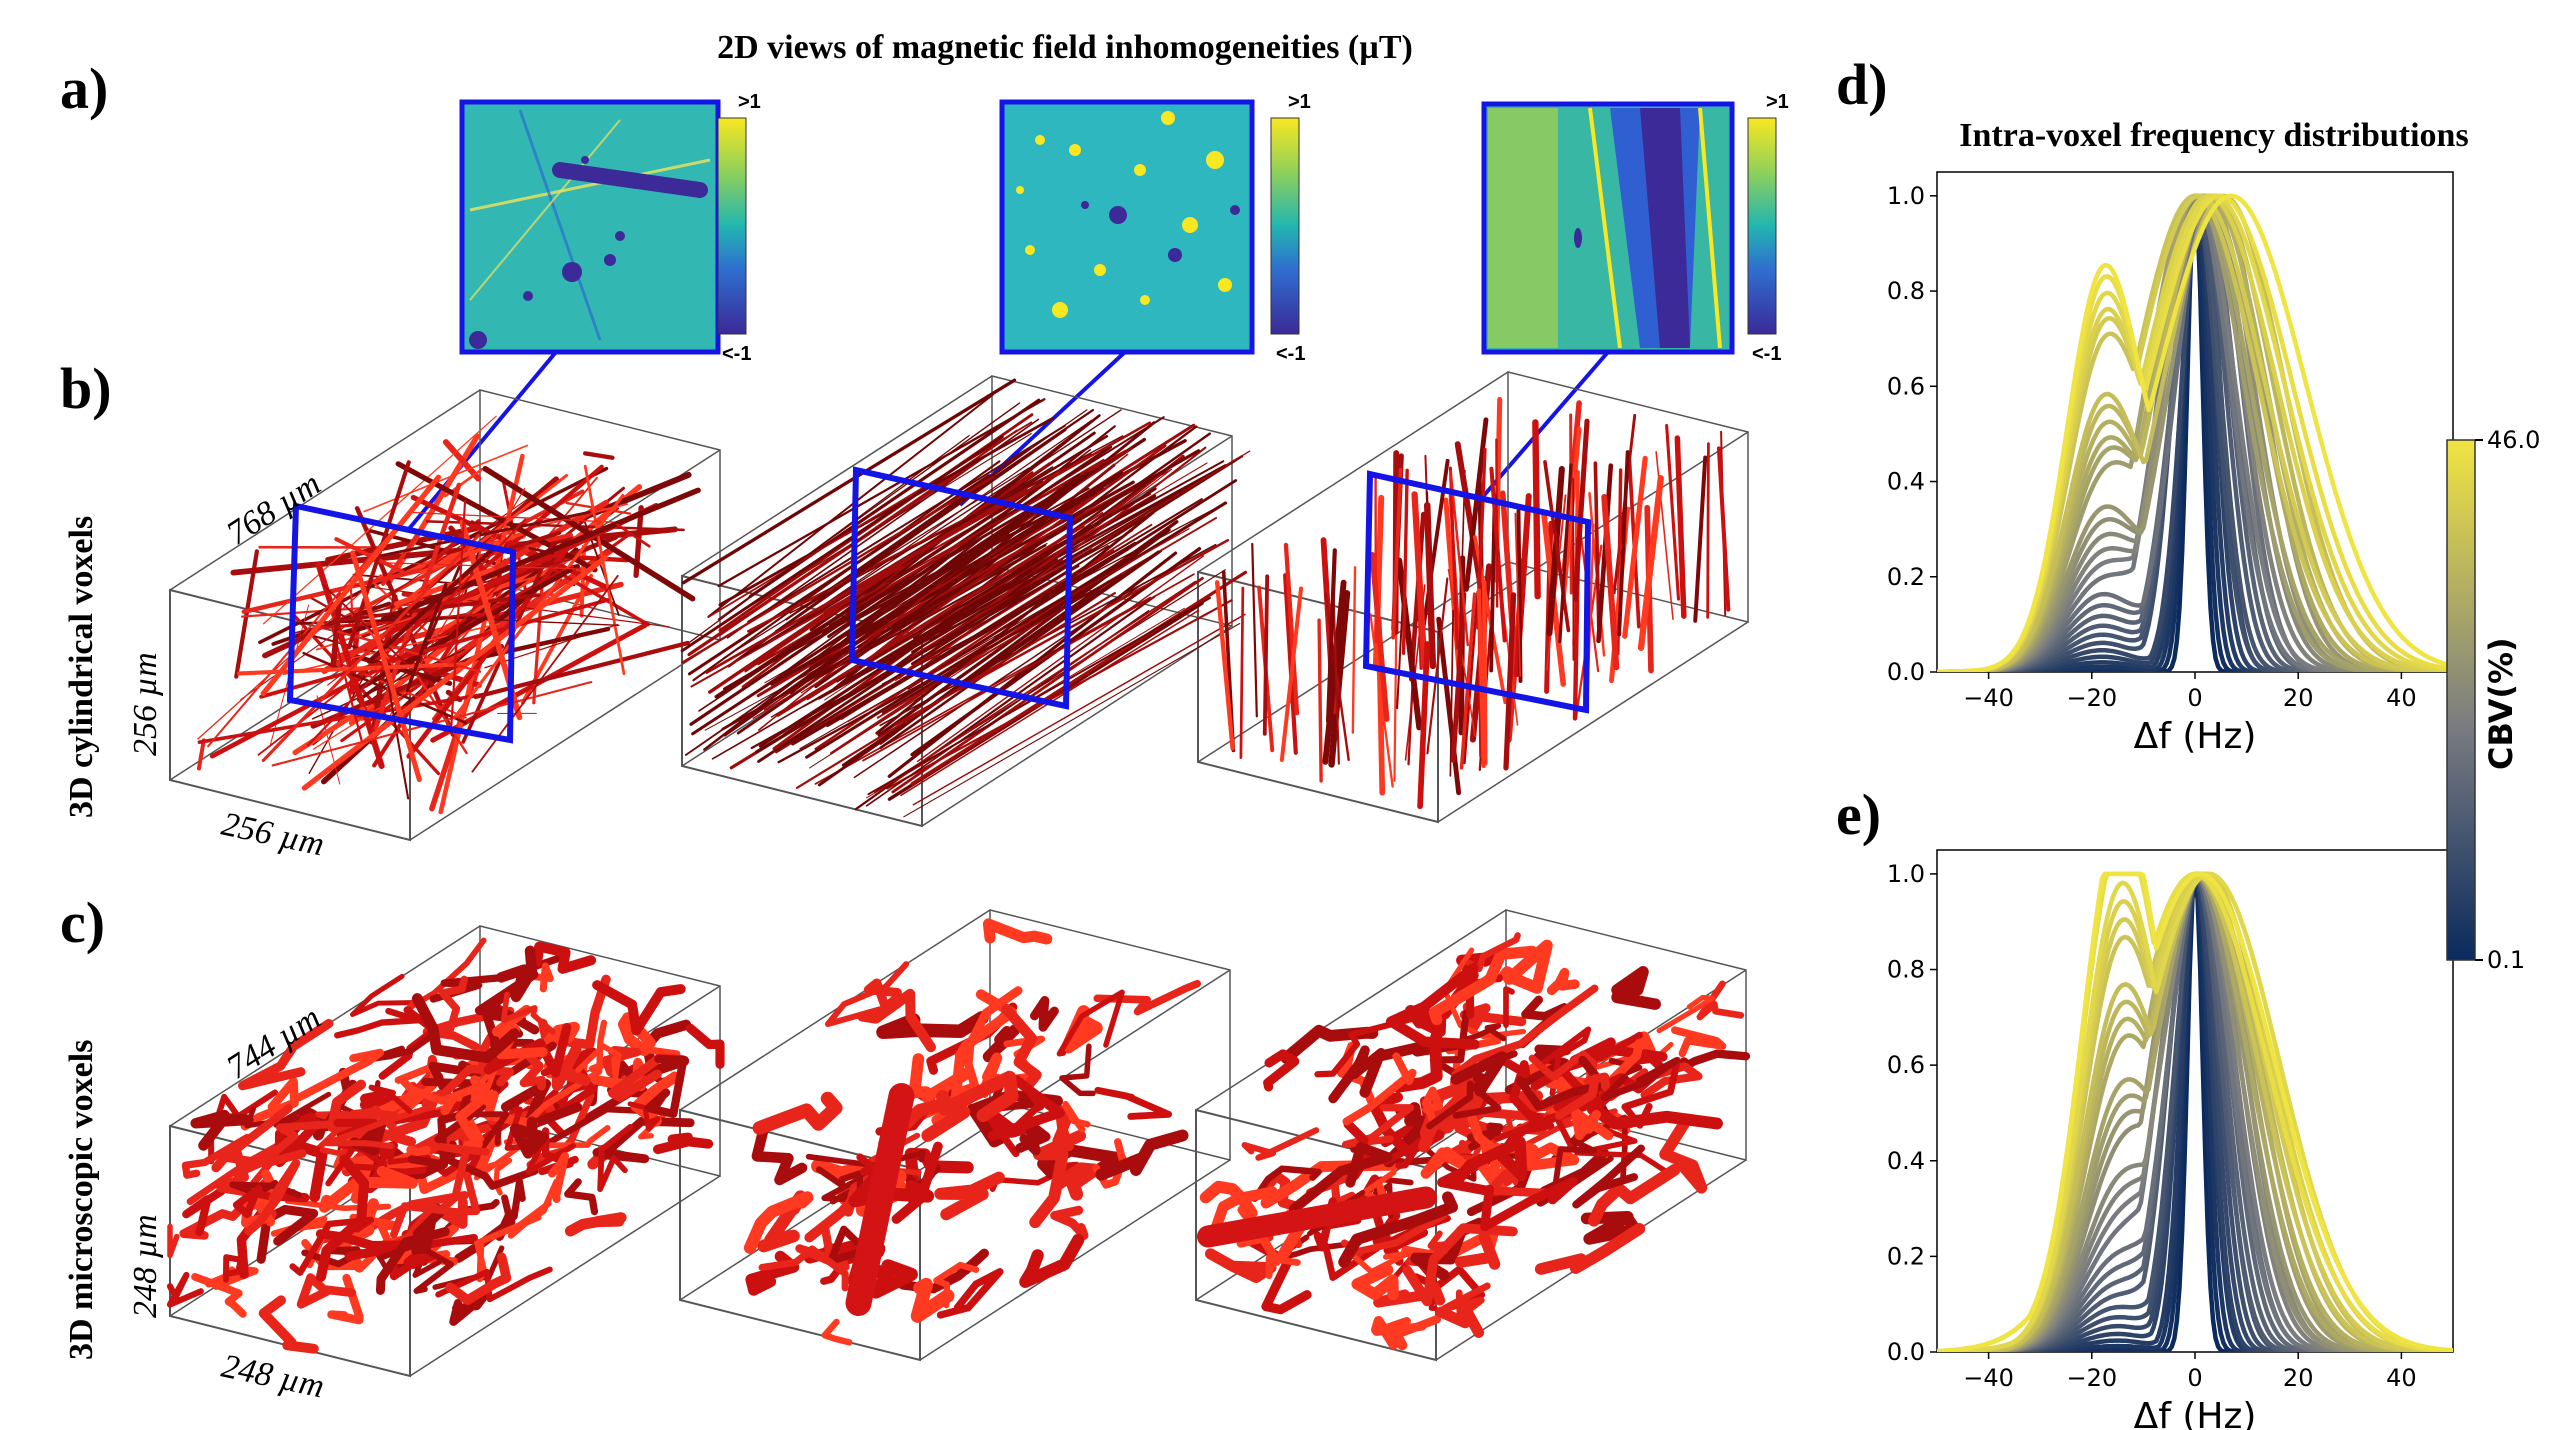  I want to click on chart-e: −40 −20 0 20 40 0.0 0.2 0.4 0.6 0.8 1.0 Δf (Hz), so click(2170, 1139).